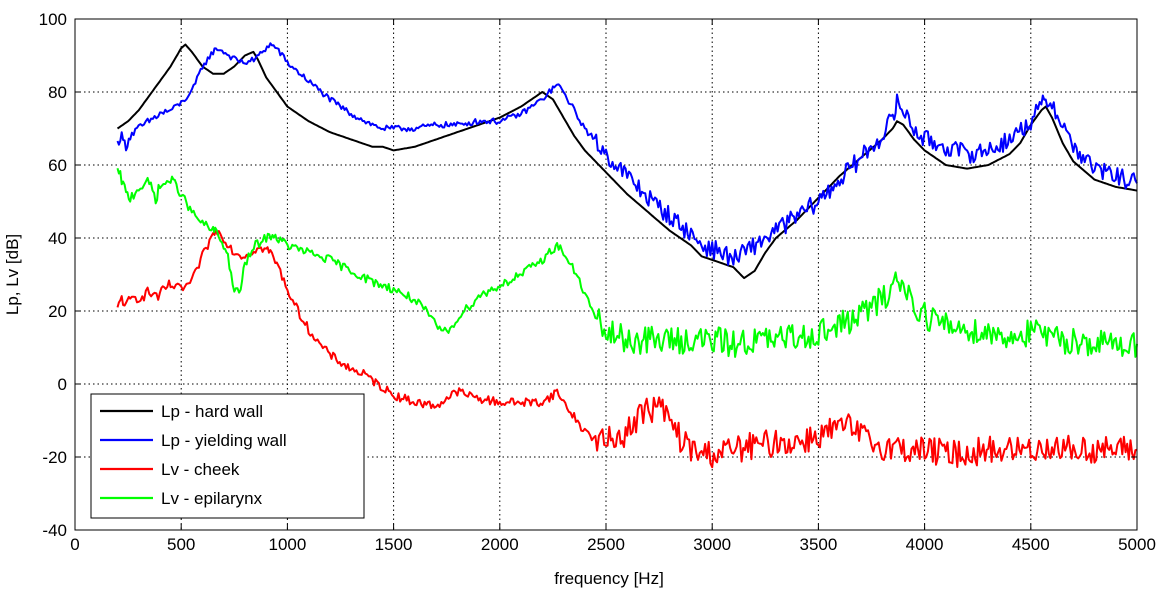 This screenshot has width=1170, height=590. Describe the element at coordinates (224, 440) in the screenshot. I see `legend-label: Lp - yielding wall` at that location.